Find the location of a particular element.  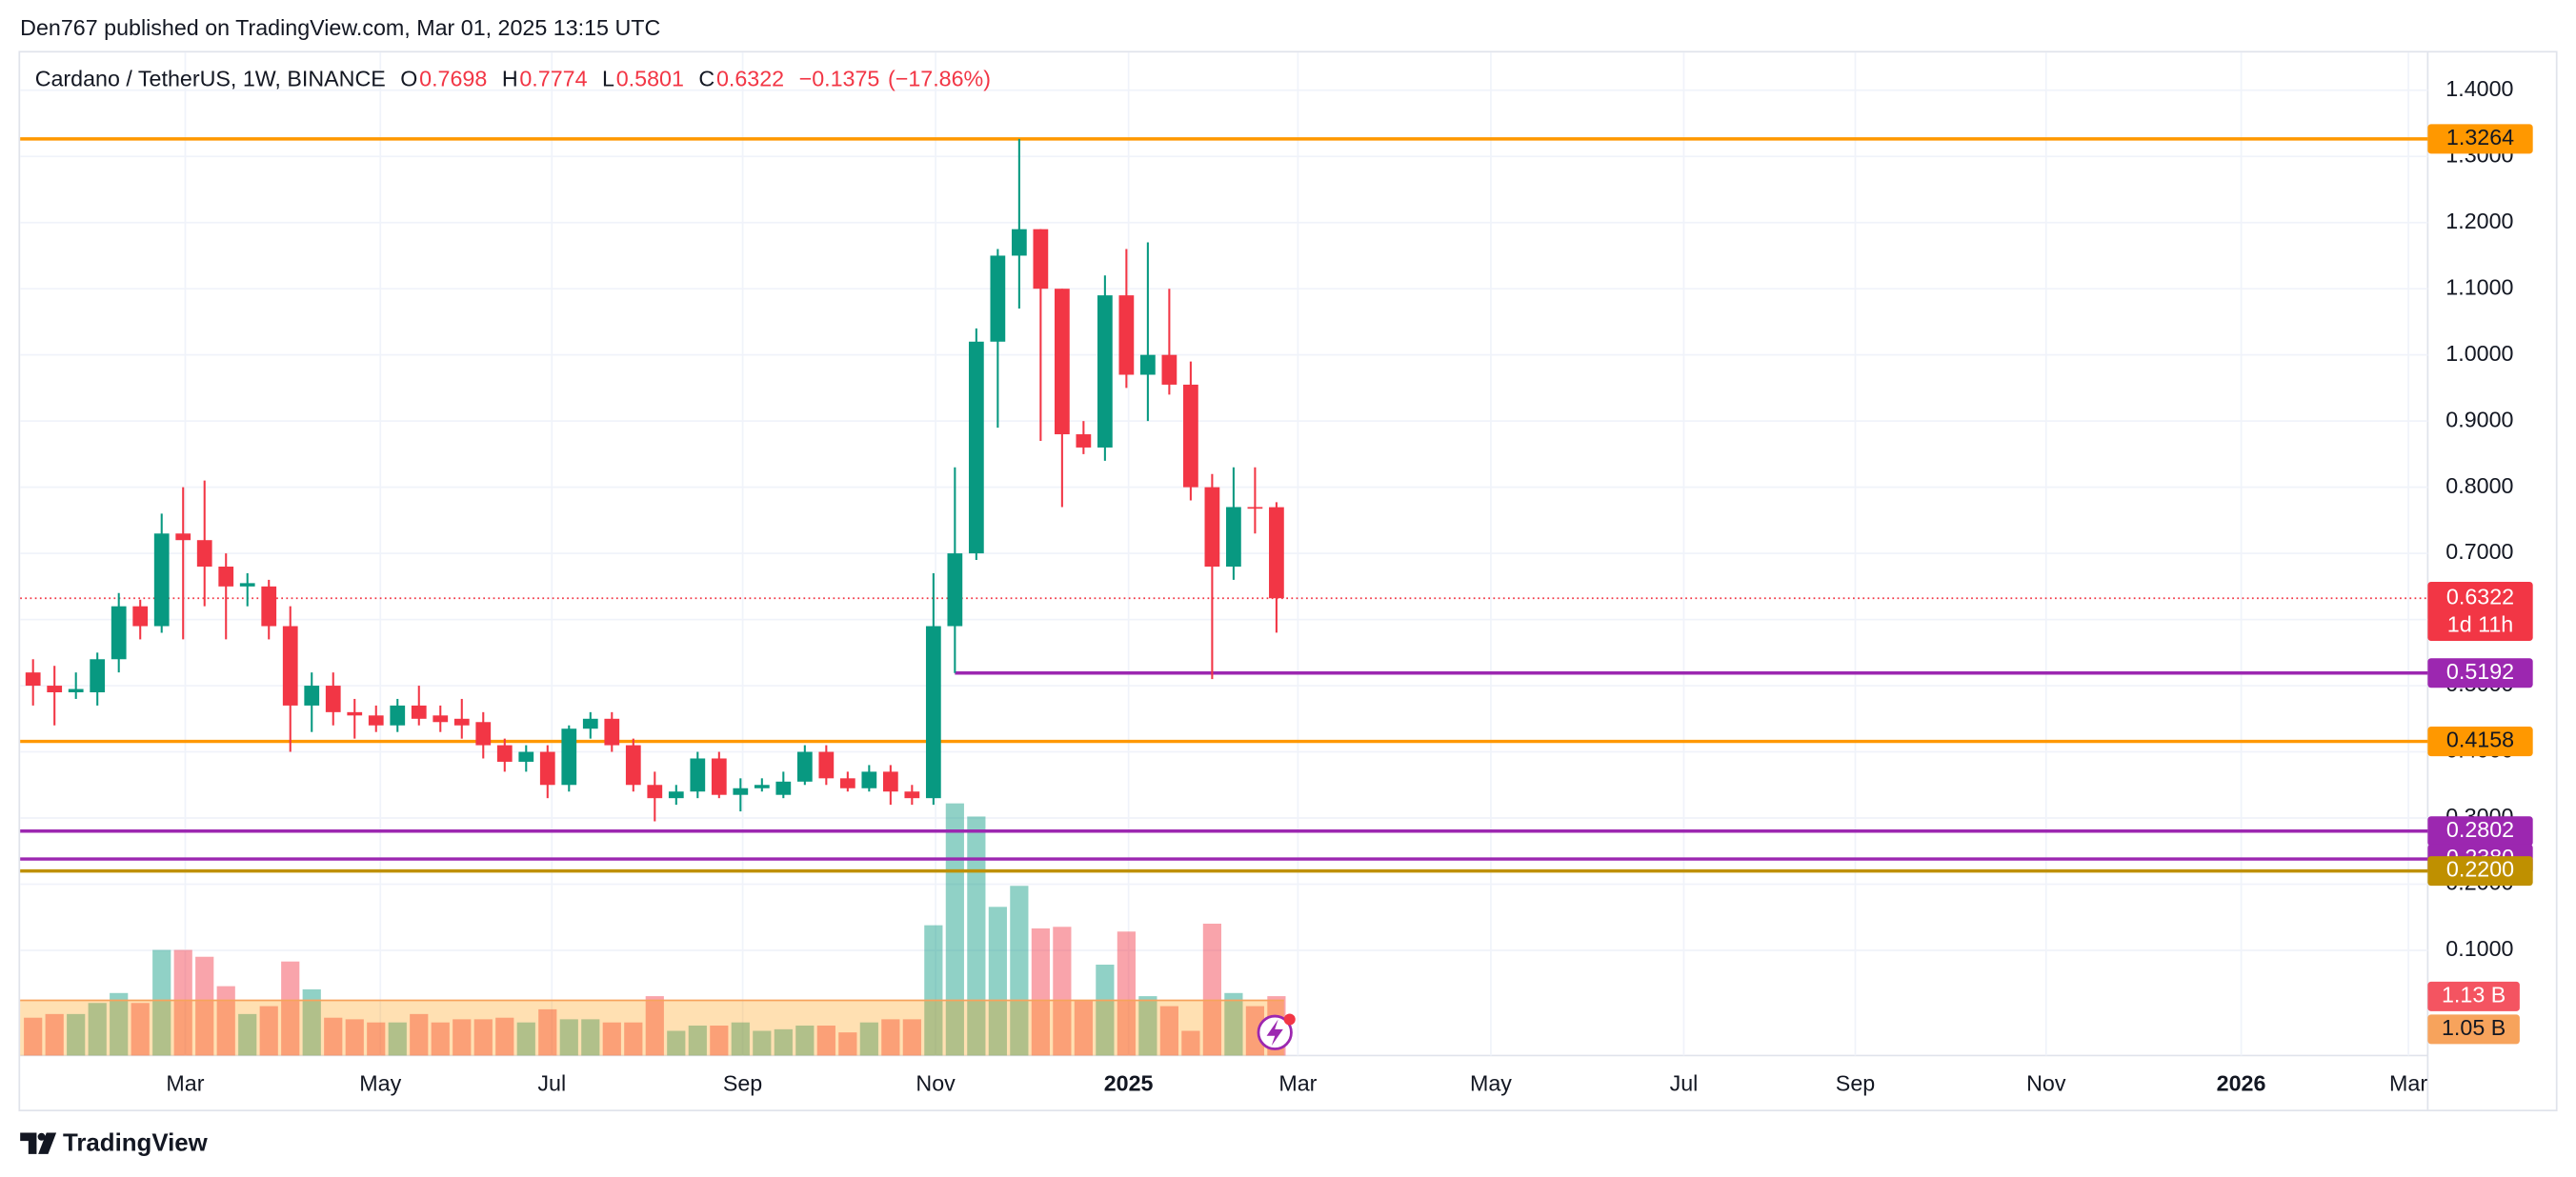

last-price-label: 0.6322 is located at coordinates (2480, 596).